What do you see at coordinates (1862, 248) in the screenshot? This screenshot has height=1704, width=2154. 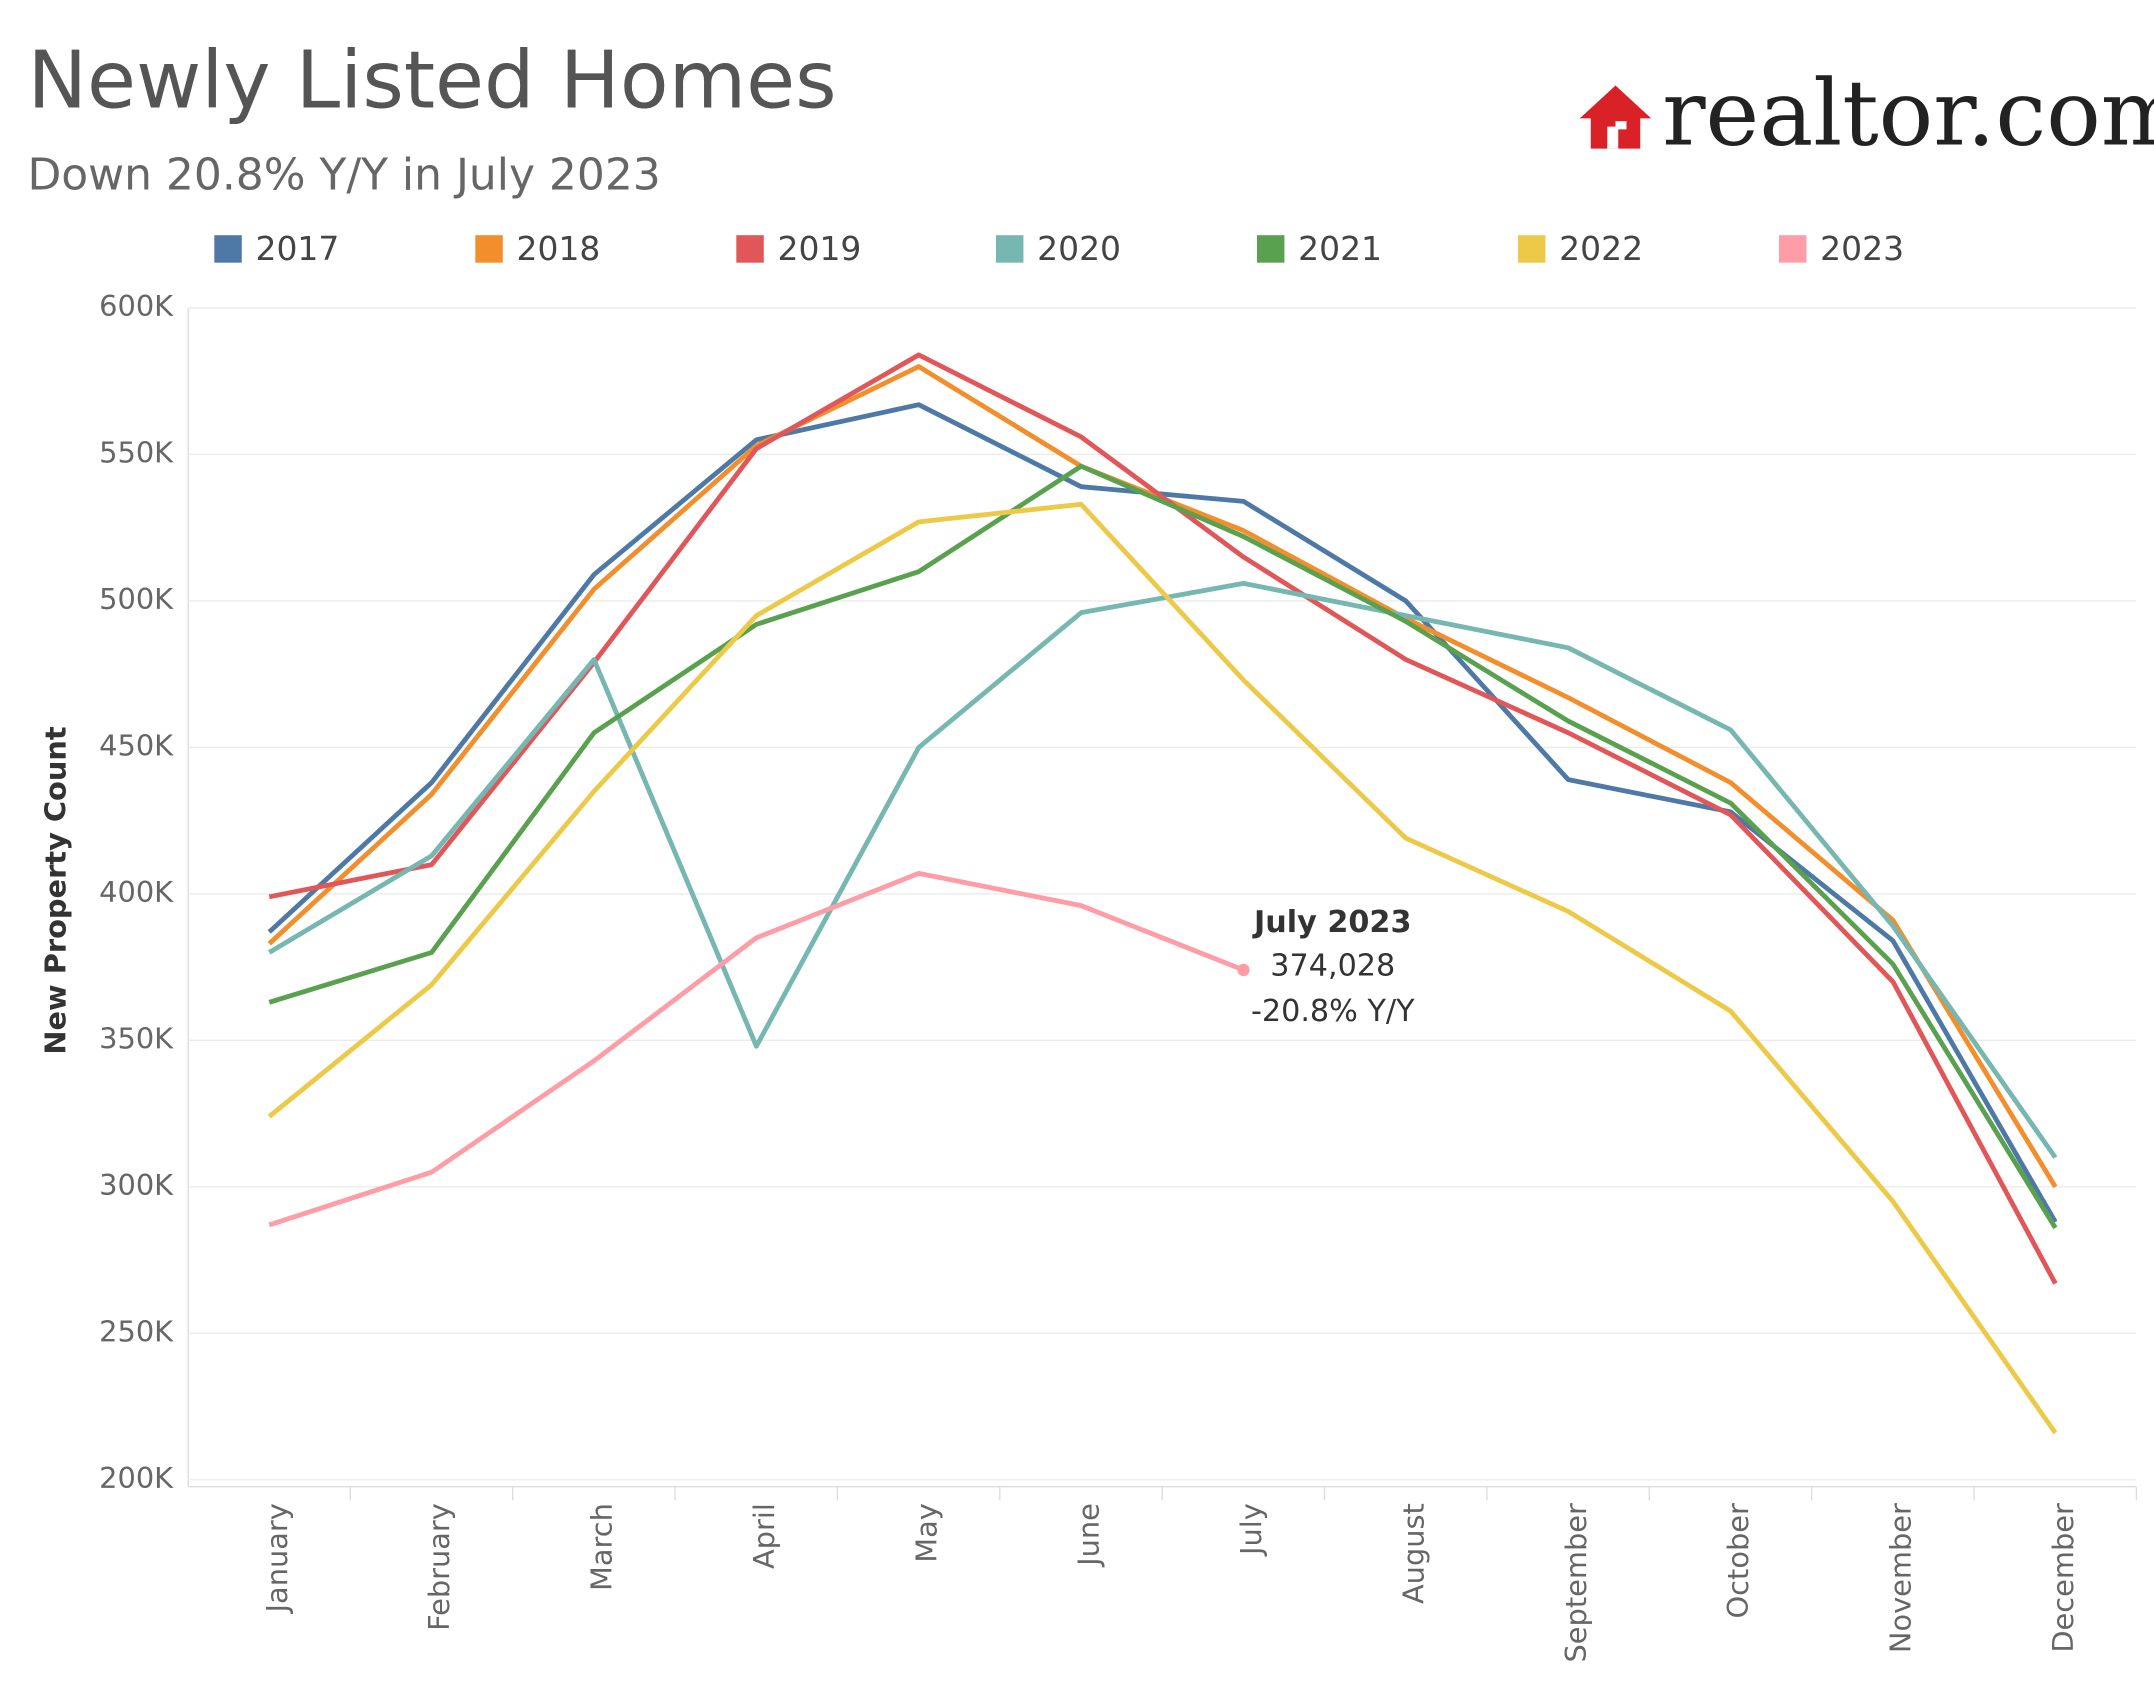 I see `legend-label: 2023` at bounding box center [1862, 248].